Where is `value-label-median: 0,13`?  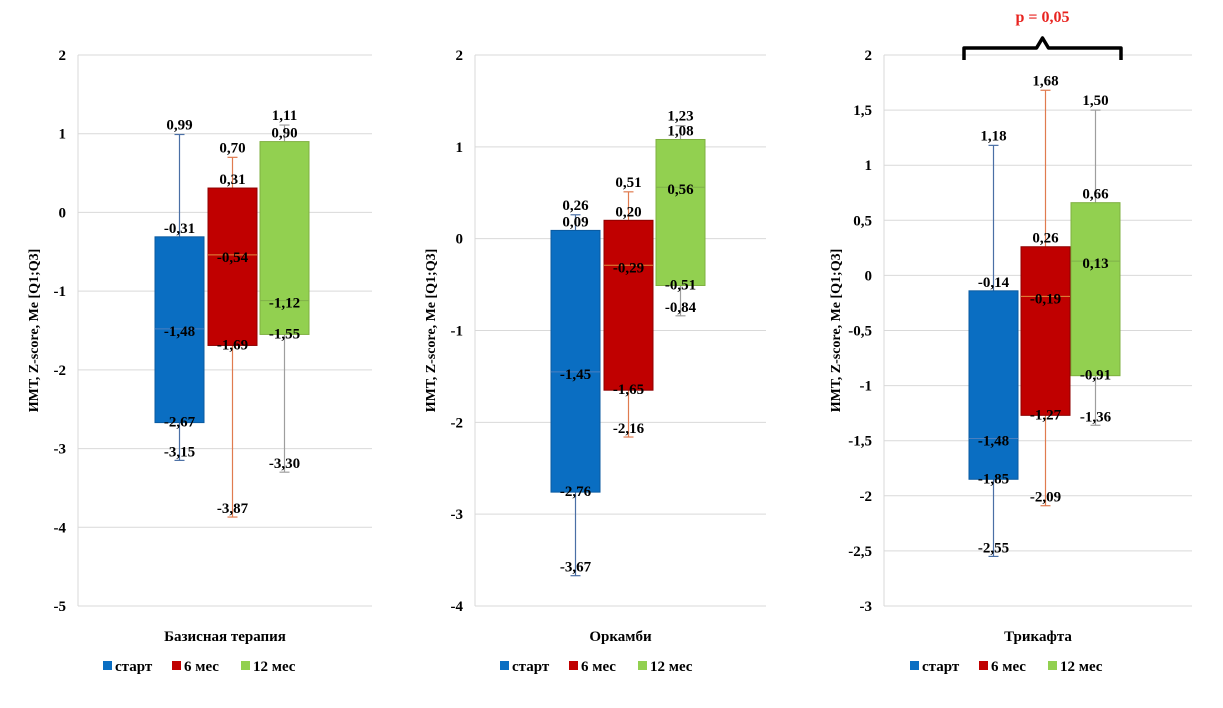 value-label-median: 0,13 is located at coordinates (1095, 264).